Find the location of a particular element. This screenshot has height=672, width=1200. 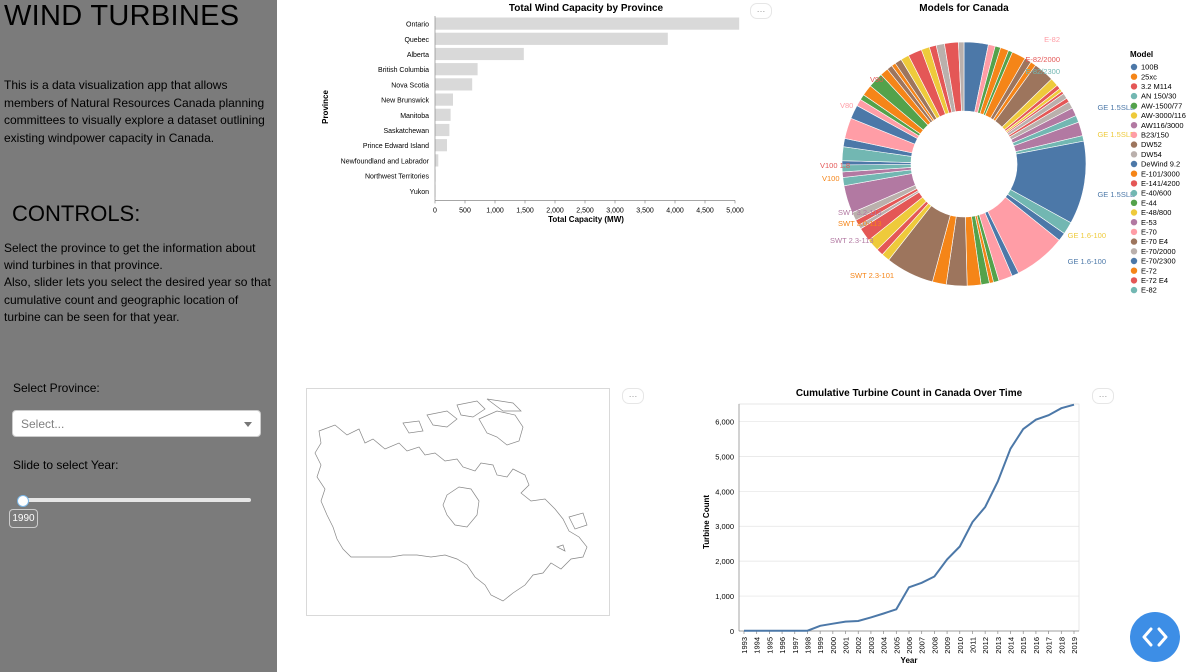

mainland-outline is located at coordinates (451, 513).